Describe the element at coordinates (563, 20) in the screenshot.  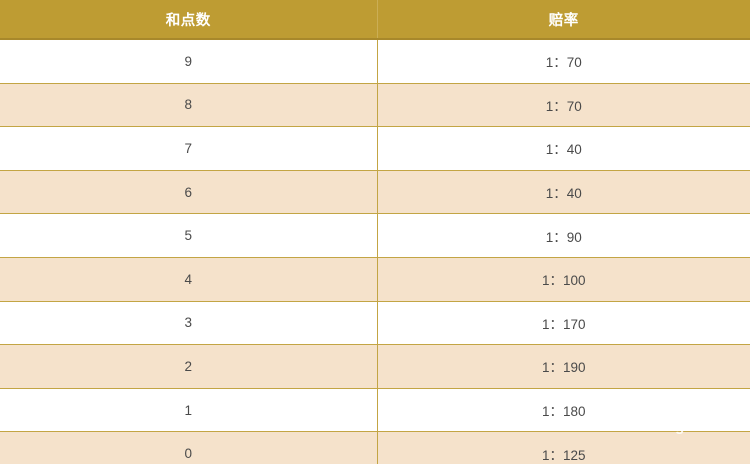
I see `column-header-odds: 赔率` at that location.